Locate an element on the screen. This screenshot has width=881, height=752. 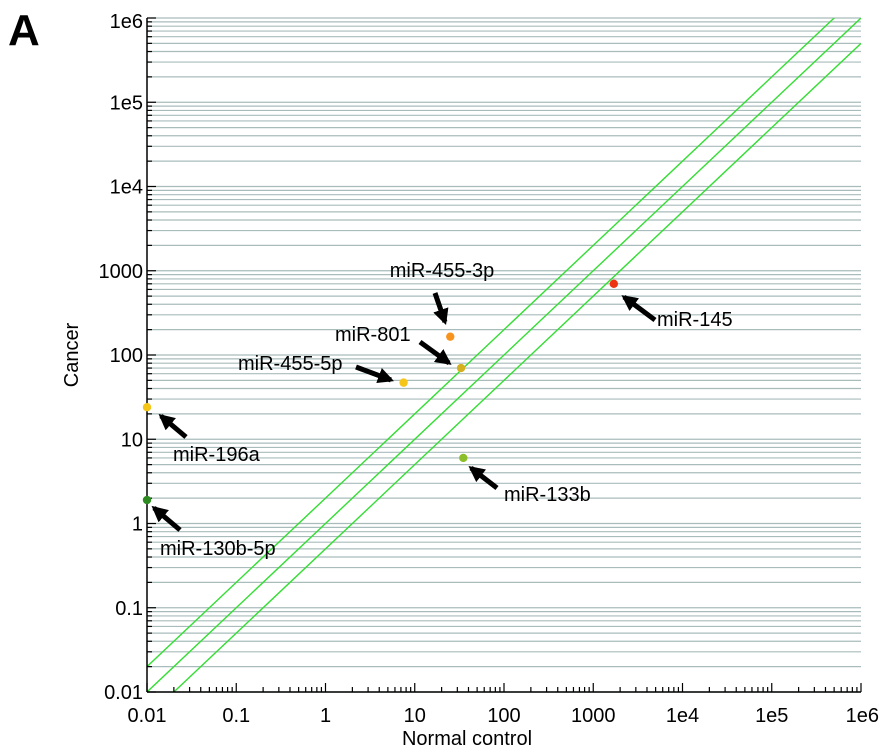
panel-label: A is located at coordinates (24, 30).